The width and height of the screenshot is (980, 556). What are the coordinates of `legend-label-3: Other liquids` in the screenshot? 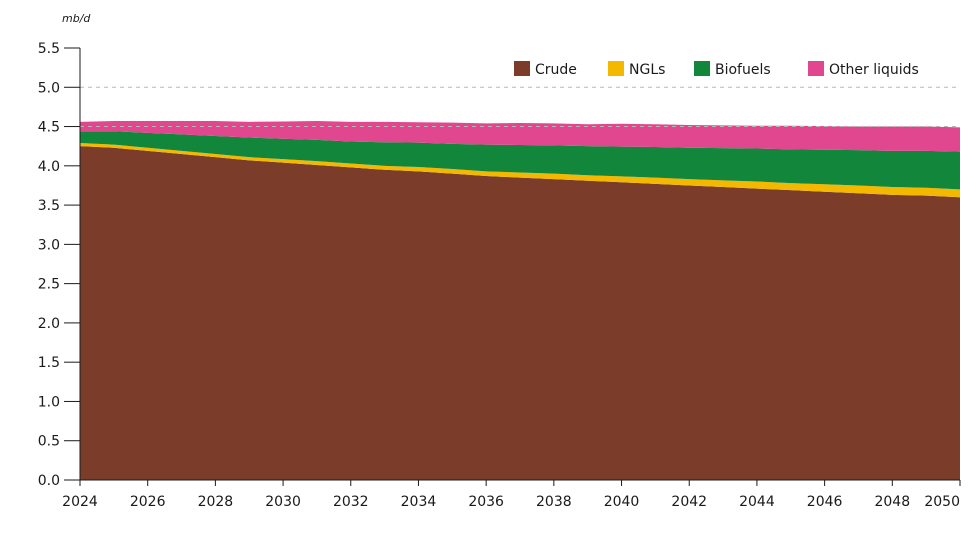 It's located at (874, 70).